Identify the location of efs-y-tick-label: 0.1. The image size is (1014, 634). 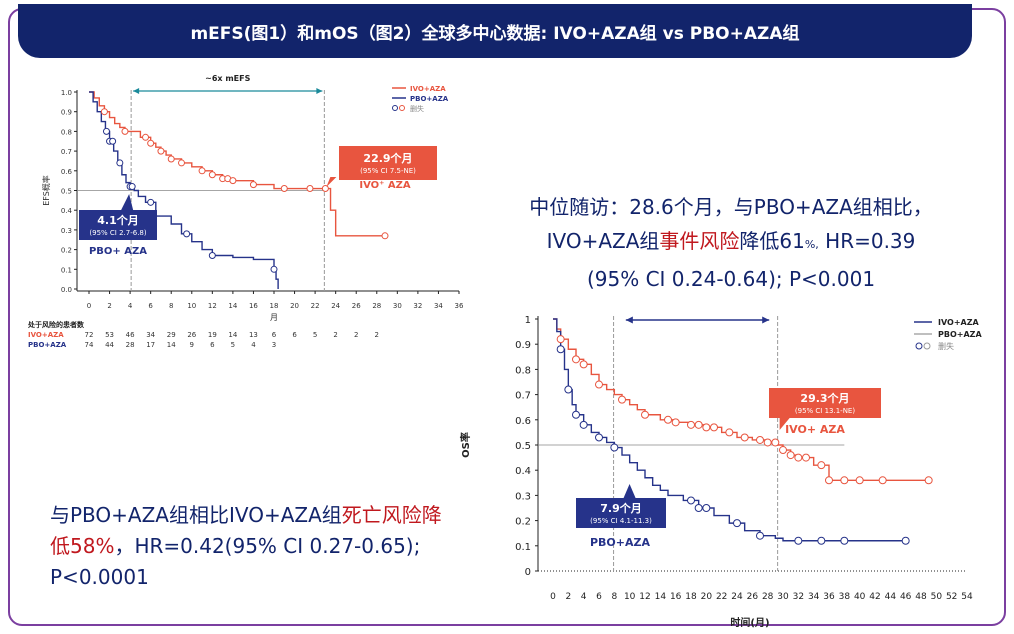
(66, 270).